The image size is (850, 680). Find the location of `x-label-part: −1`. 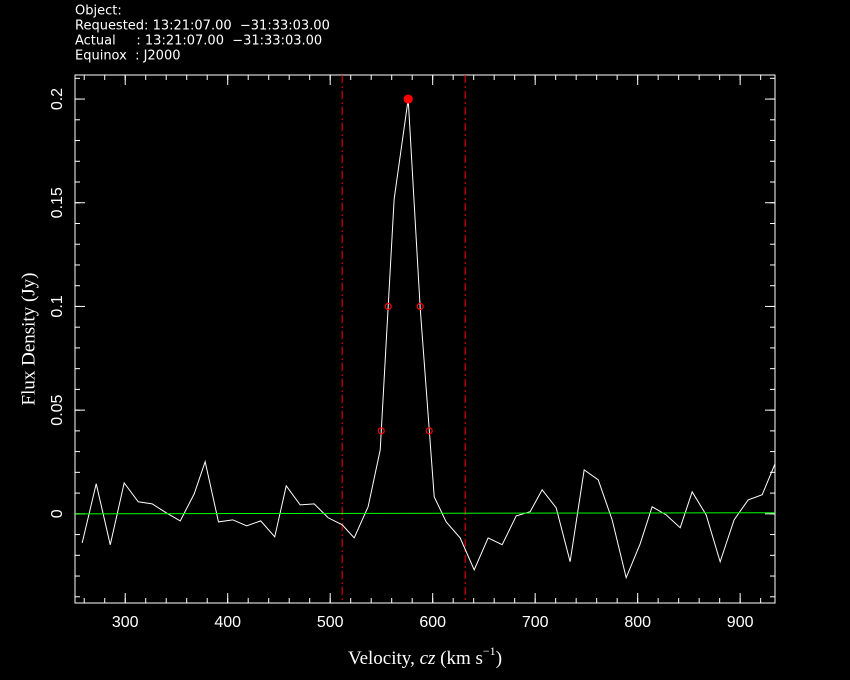

x-label-part: −1 is located at coordinates (489, 651).